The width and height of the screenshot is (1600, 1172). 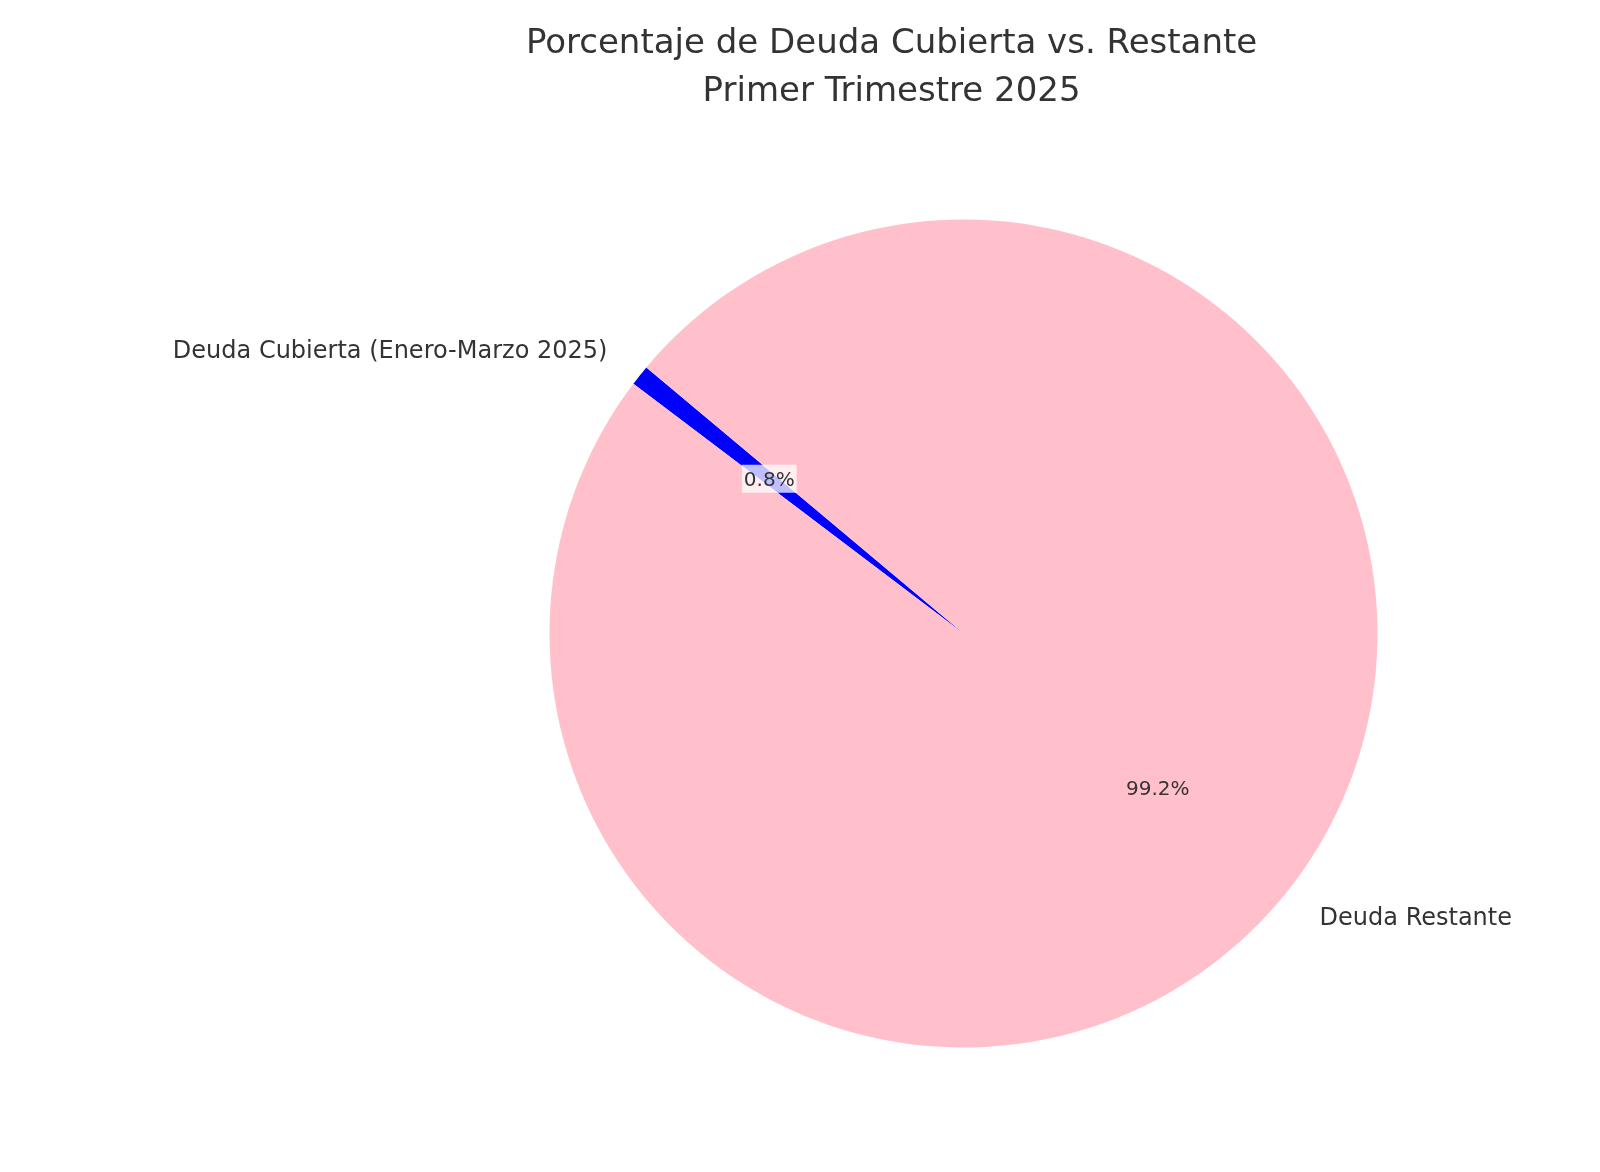 I want to click on chart-title: Porcentaje de Deuda Cubierta vs. Restante Primer Trimestre 2025, so click(x=891, y=64).